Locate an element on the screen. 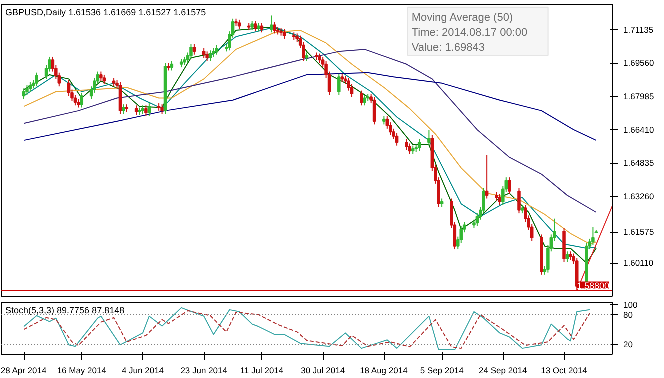 Image resolution: width=664 pixels, height=378 pixels. y-tick-label: 20 is located at coordinates (629, 345).